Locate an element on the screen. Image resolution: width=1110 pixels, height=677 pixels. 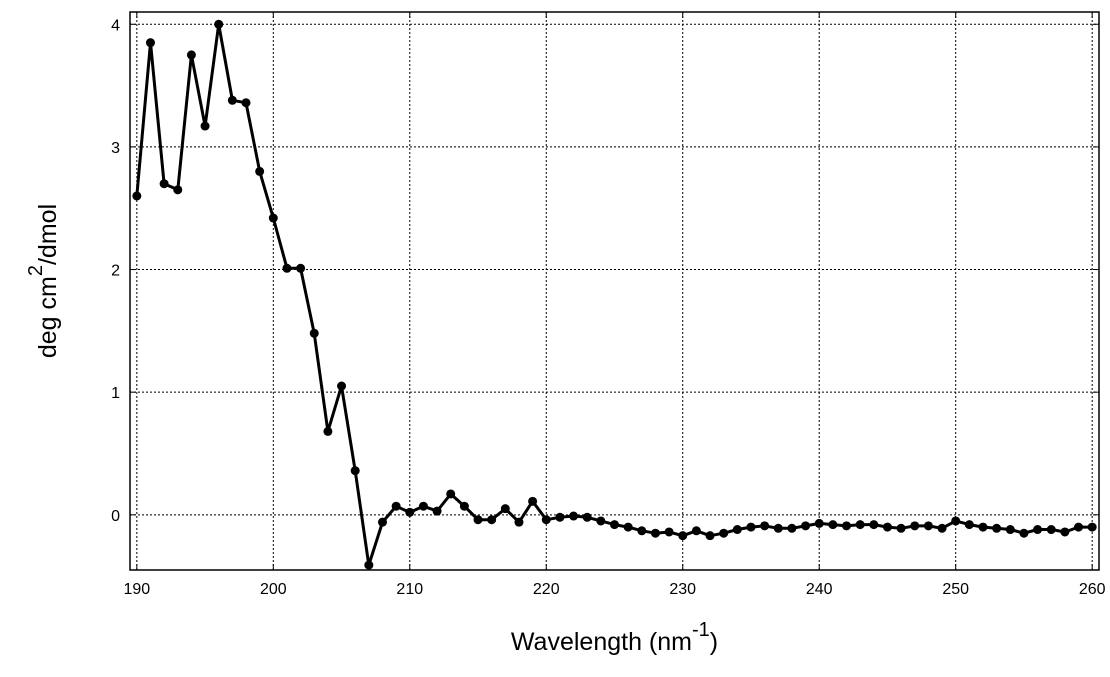
x-tick-label-3: 220 is located at coordinates (546, 589).